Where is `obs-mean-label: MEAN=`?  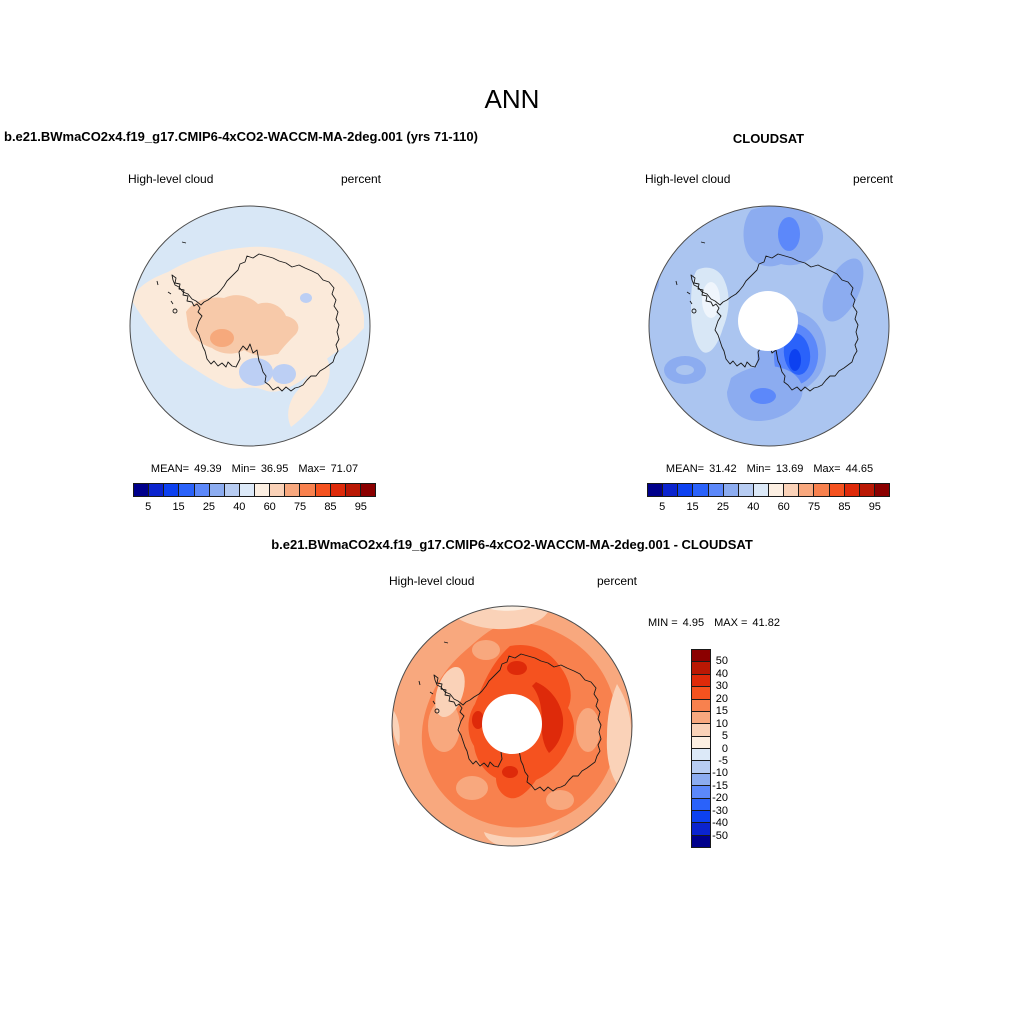 obs-mean-label: MEAN= is located at coordinates (685, 469).